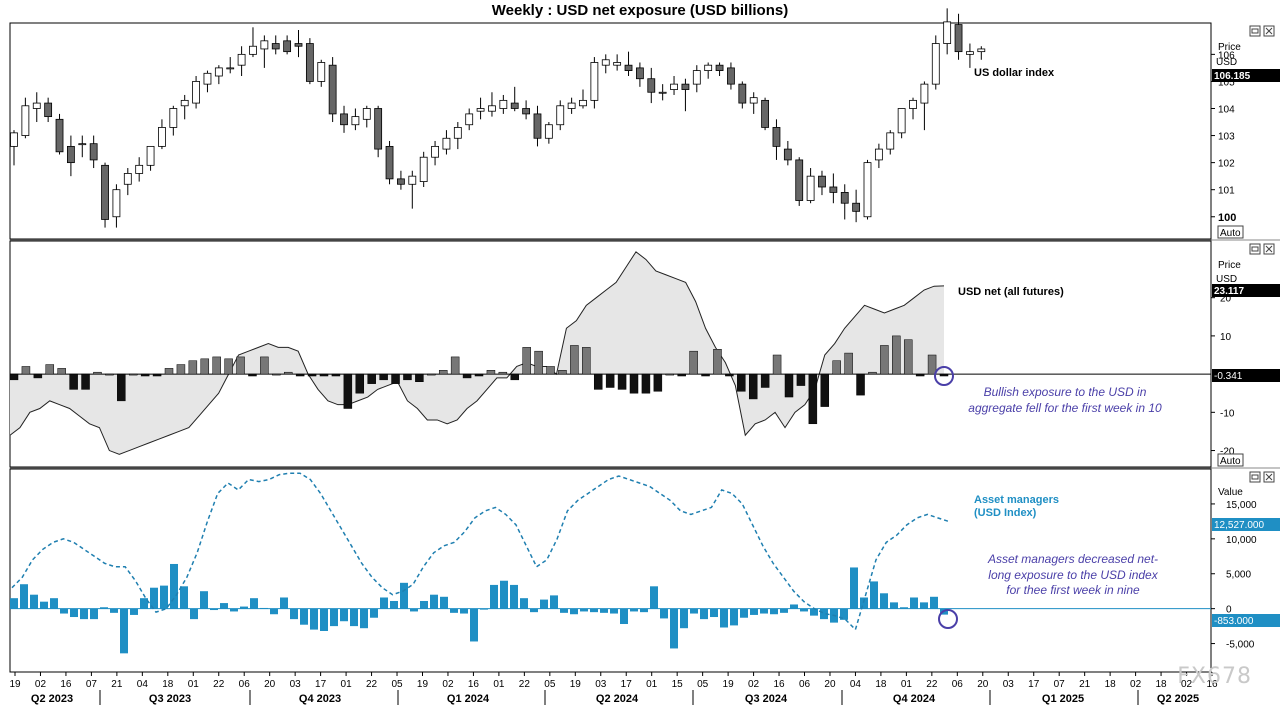 This screenshot has width=1280, height=707. Describe the element at coordinates (499, 684) in the screenshot. I see `x-day-tick-label: 01` at that location.